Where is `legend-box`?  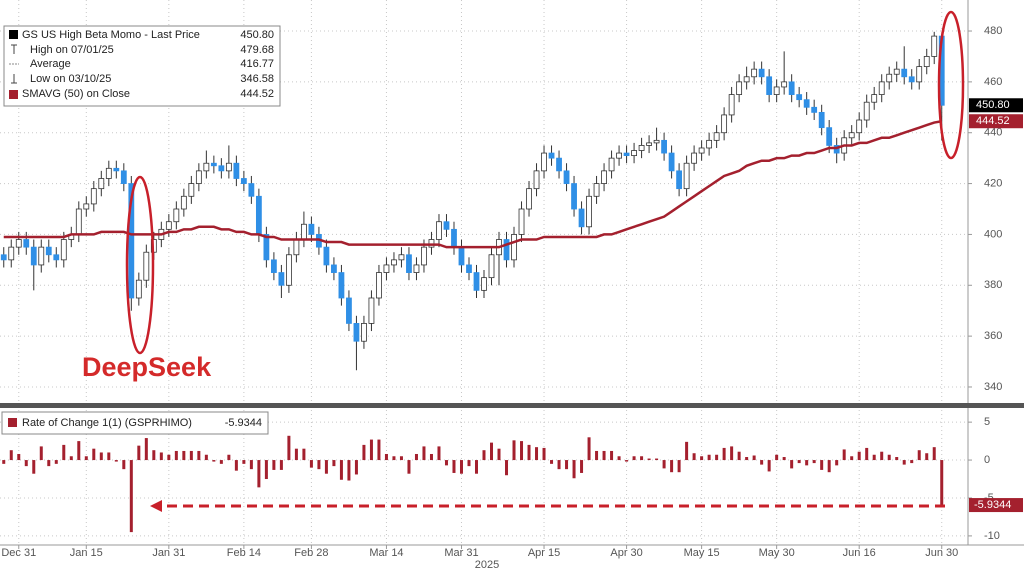 legend-box is located at coordinates (135, 423).